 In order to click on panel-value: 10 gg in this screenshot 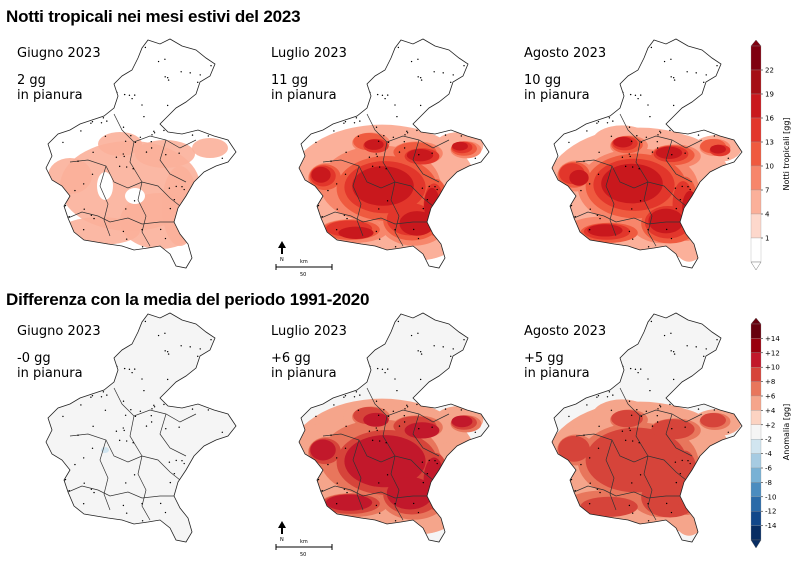, I will do `click(543, 80)`.